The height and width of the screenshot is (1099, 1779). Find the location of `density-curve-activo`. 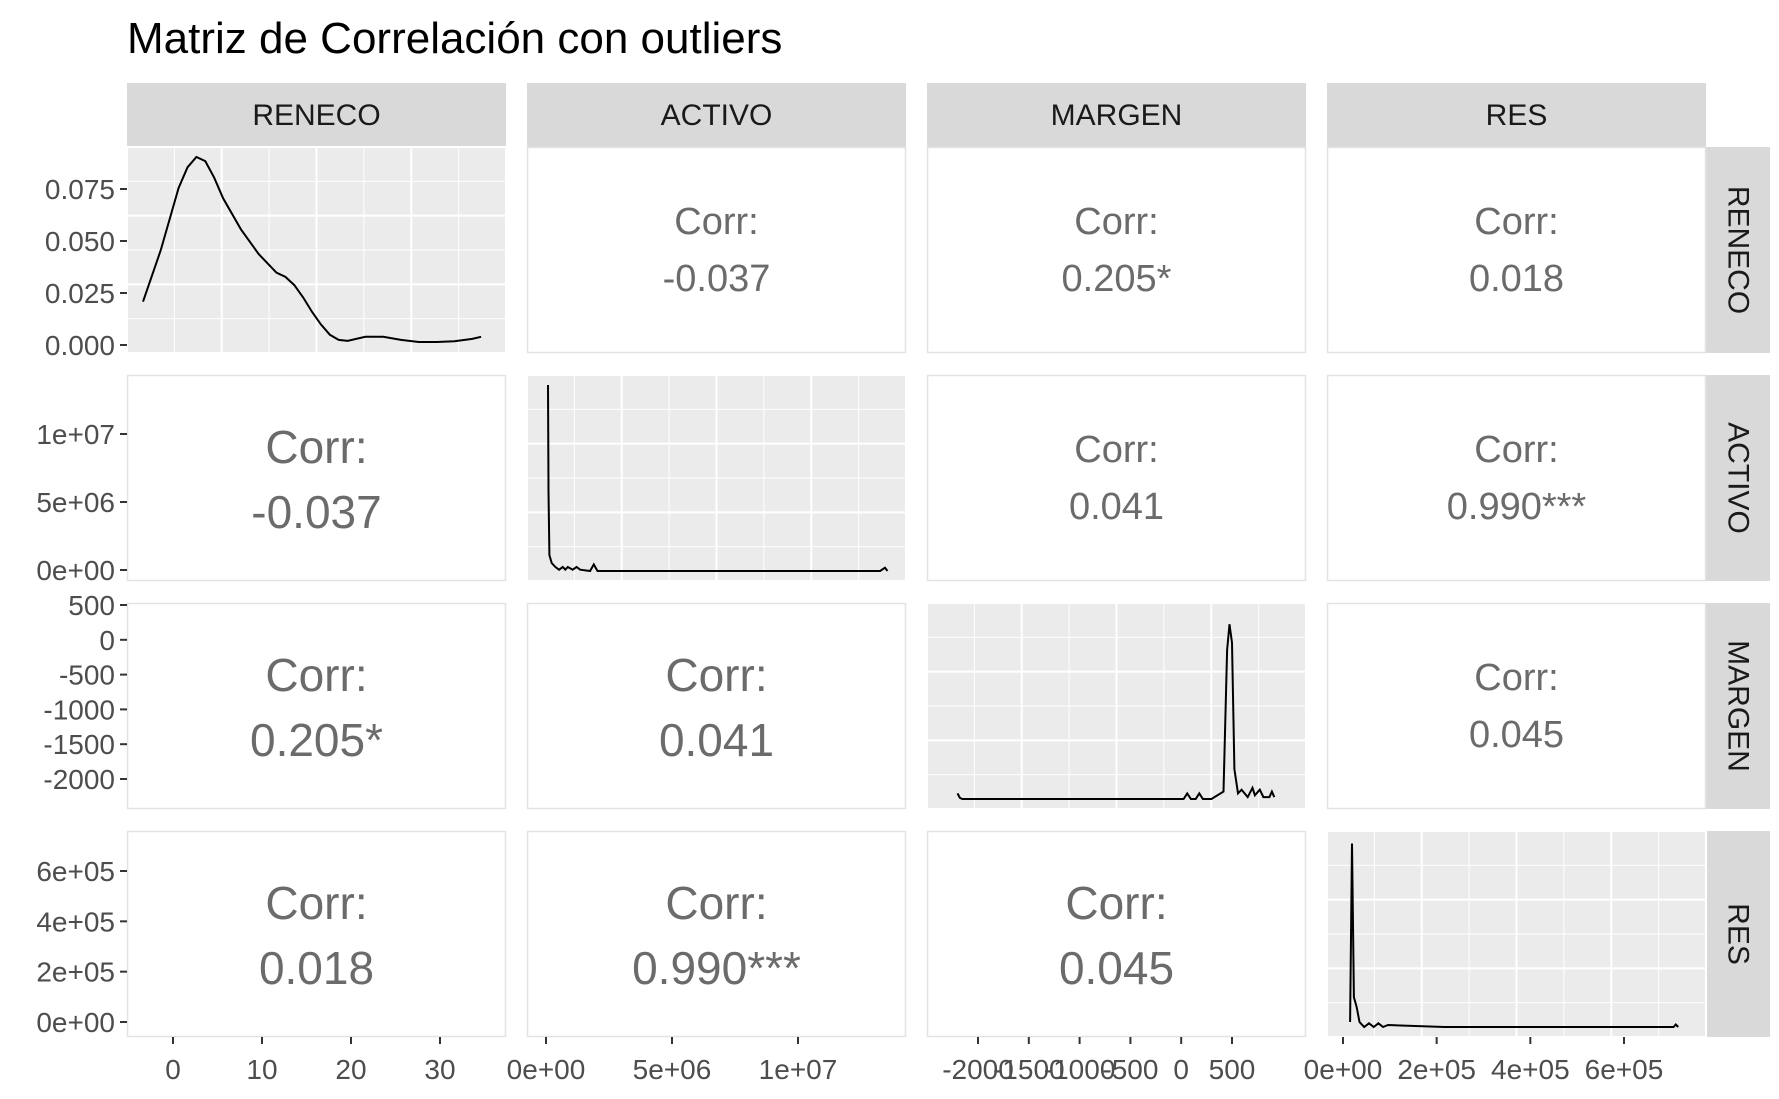

density-curve-activo is located at coordinates (718, 478).